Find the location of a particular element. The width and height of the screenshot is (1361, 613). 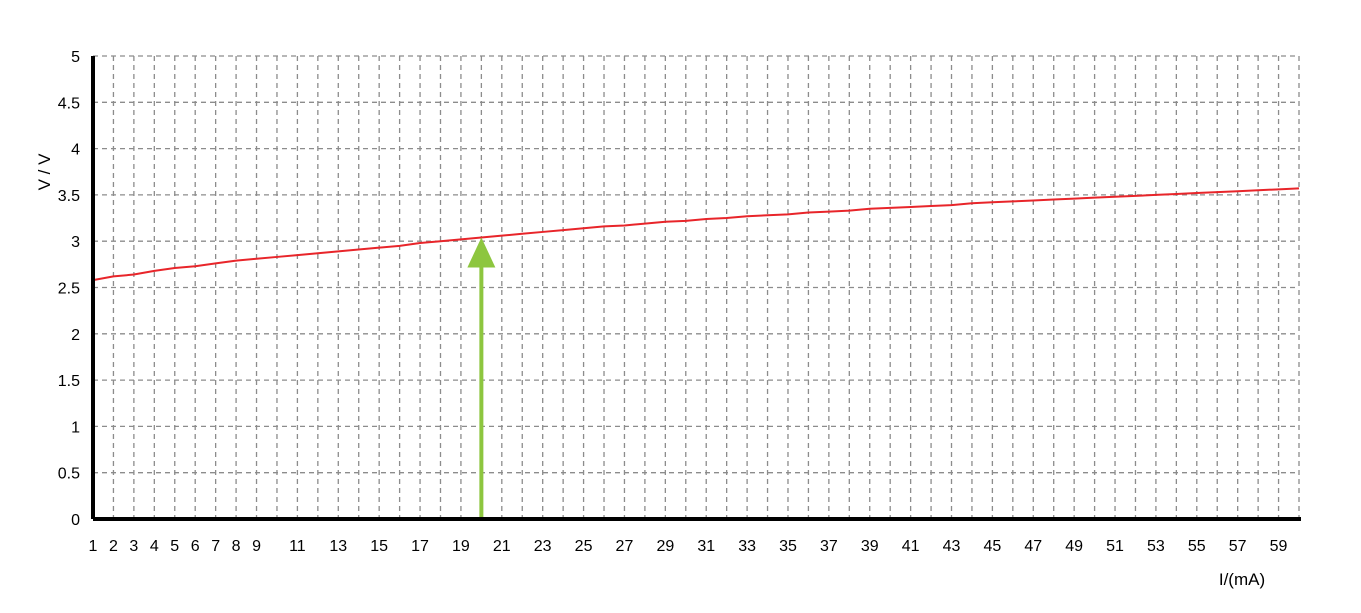

x-tick-label: 17 is located at coordinates (420, 546).